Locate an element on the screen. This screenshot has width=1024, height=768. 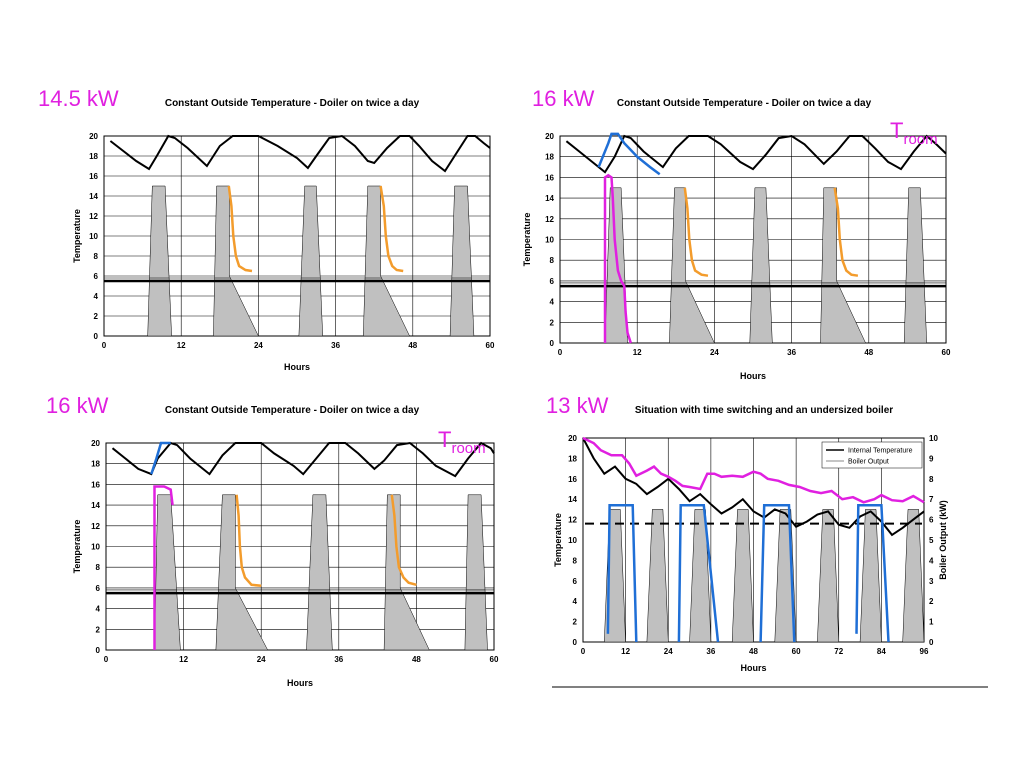
x-tick-label: 72 is located at coordinates (838, 651).